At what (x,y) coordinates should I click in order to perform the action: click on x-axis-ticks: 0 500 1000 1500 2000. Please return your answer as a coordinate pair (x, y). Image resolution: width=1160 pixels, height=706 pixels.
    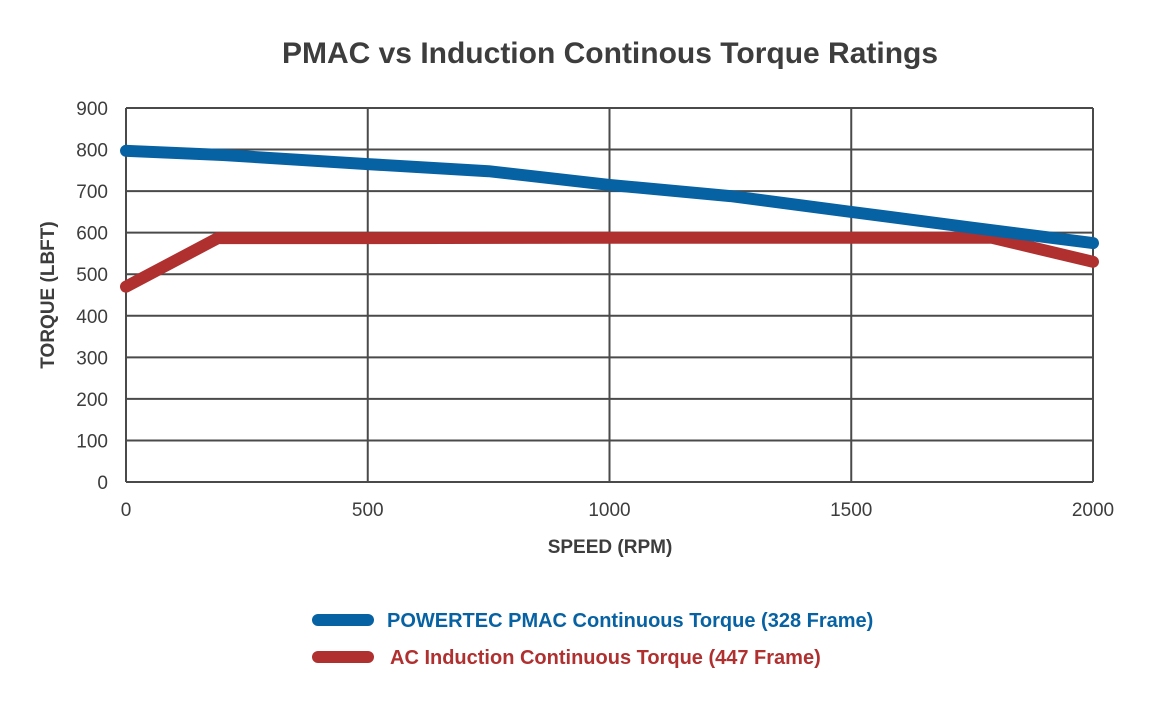
    Looking at the image, I should click on (617, 510).